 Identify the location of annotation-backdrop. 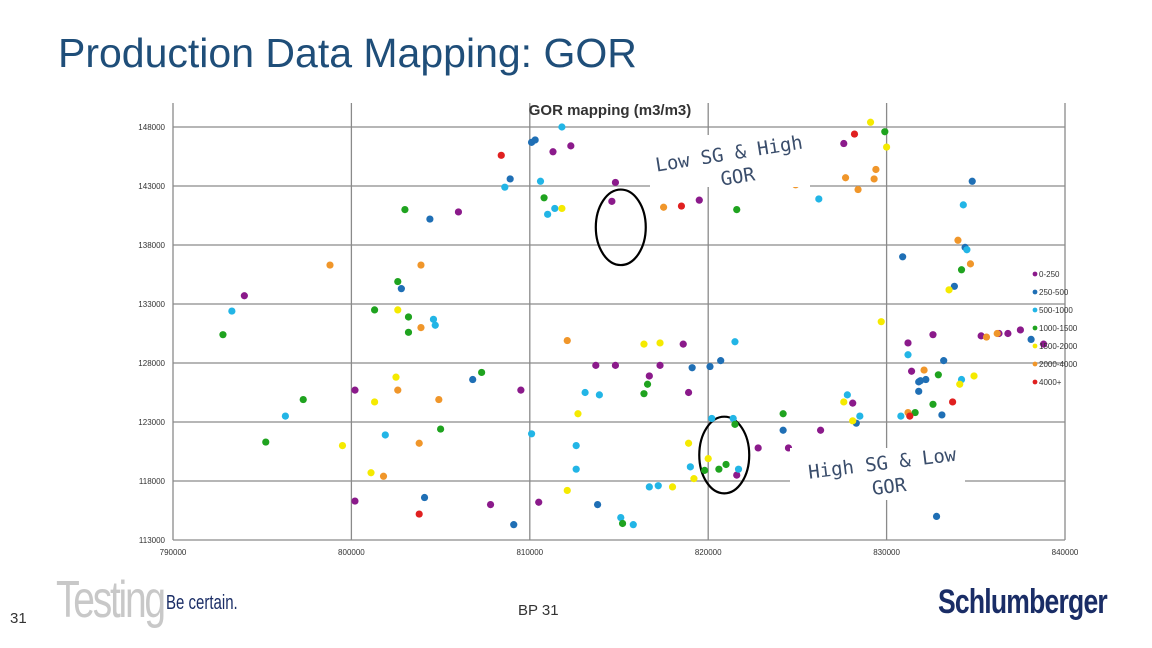
(730, 161).